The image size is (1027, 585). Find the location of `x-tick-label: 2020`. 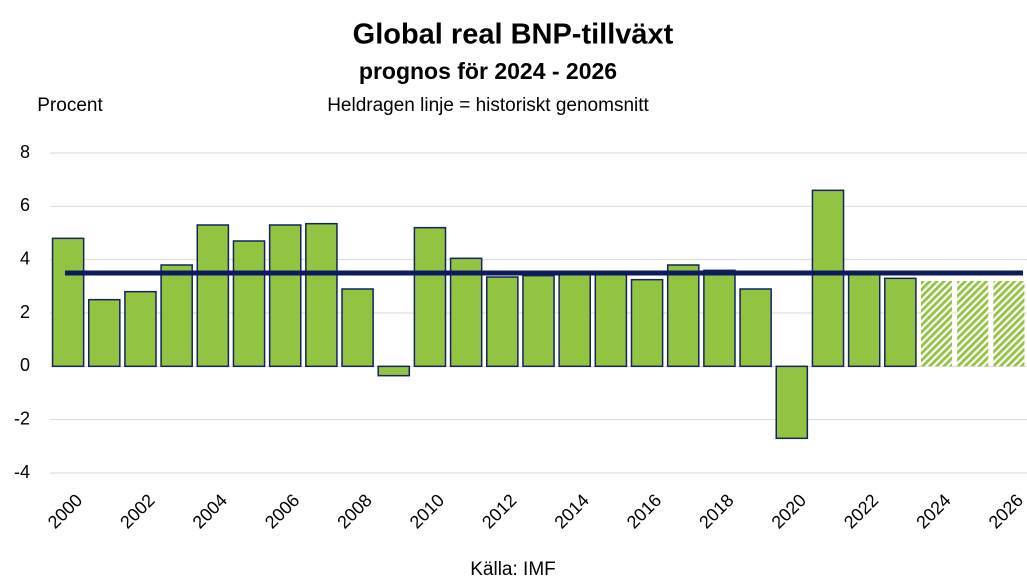

x-tick-label: 2020 is located at coordinates (789, 511).